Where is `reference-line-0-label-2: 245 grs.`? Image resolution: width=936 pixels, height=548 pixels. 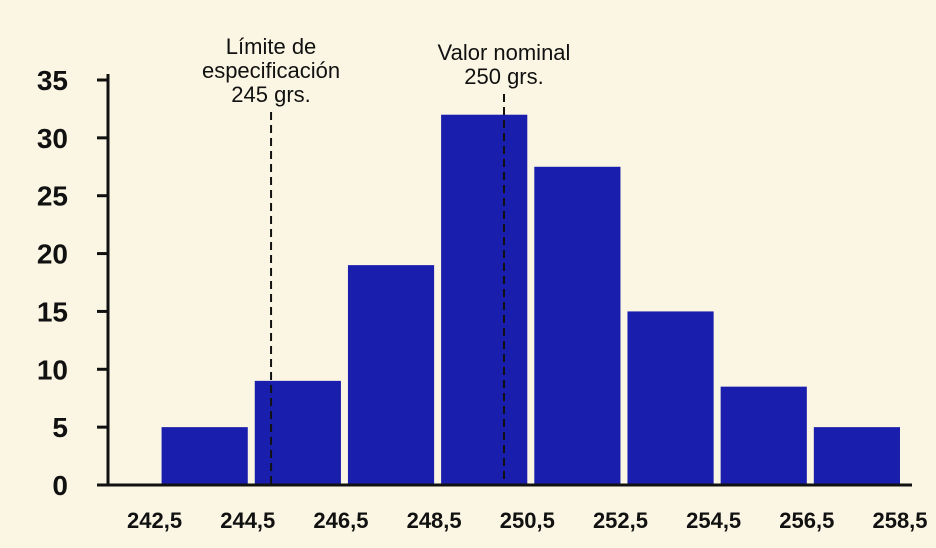
reference-line-0-label-2: 245 grs. is located at coordinates (271, 94).